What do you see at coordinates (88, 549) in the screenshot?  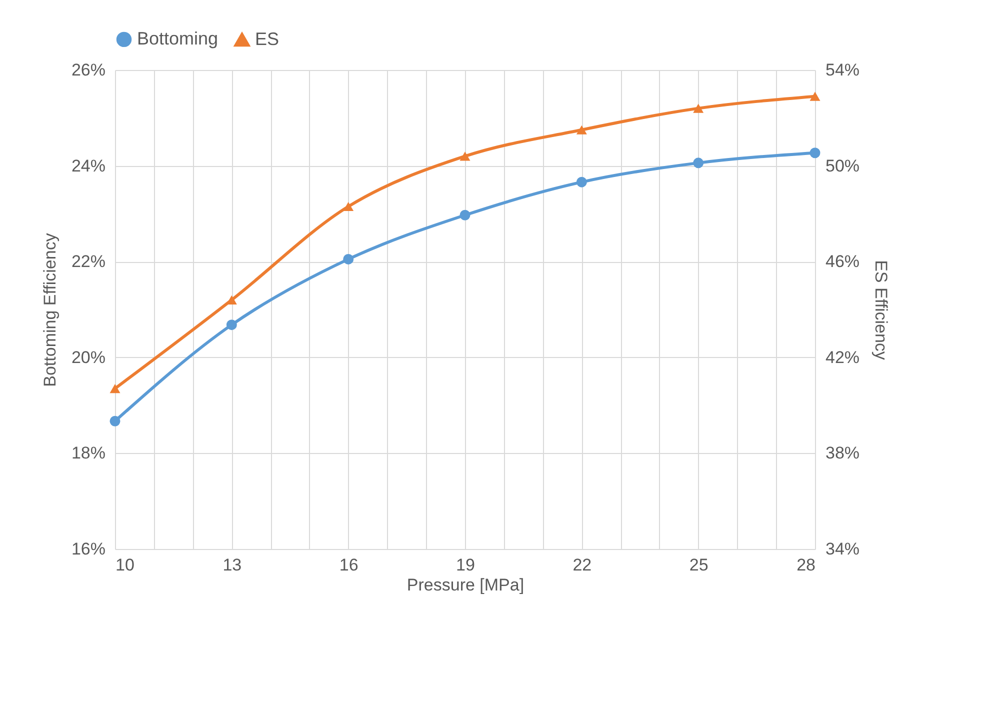 I see `y-tick-label: 16%` at bounding box center [88, 549].